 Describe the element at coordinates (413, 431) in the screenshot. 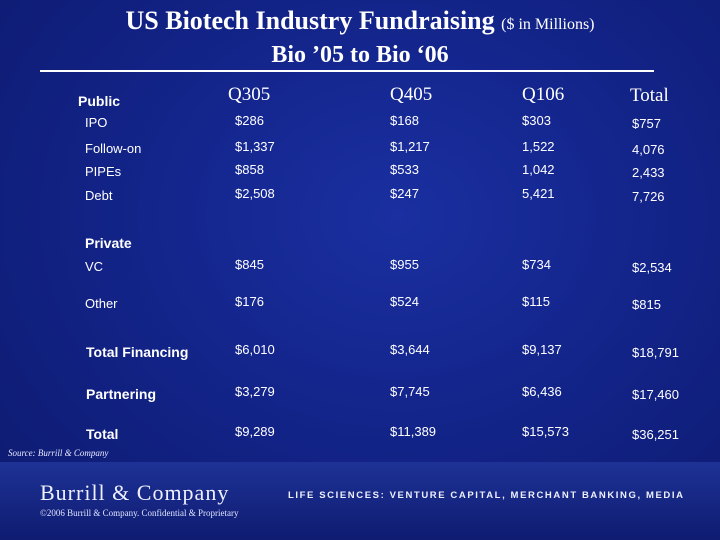

I see `table-cell: $11,389` at that location.